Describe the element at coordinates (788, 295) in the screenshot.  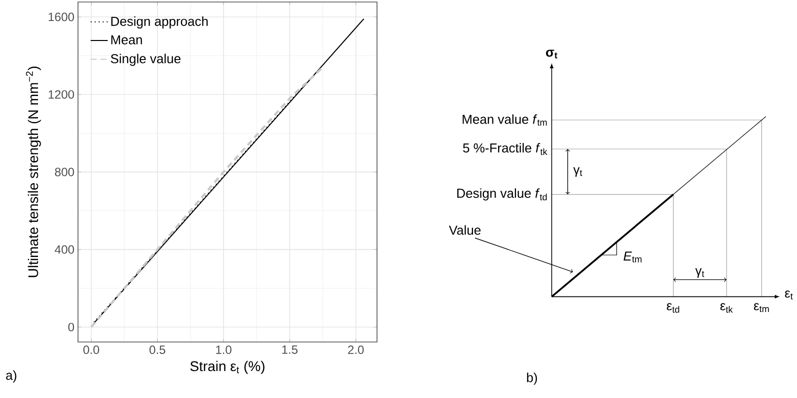
I see `text: ε$_{t}$` at that location.